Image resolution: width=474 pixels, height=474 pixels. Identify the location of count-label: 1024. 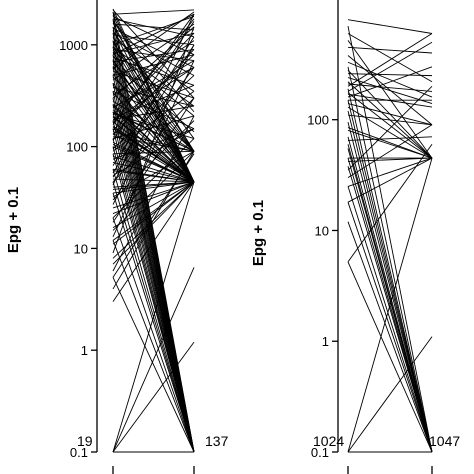
(328, 441).